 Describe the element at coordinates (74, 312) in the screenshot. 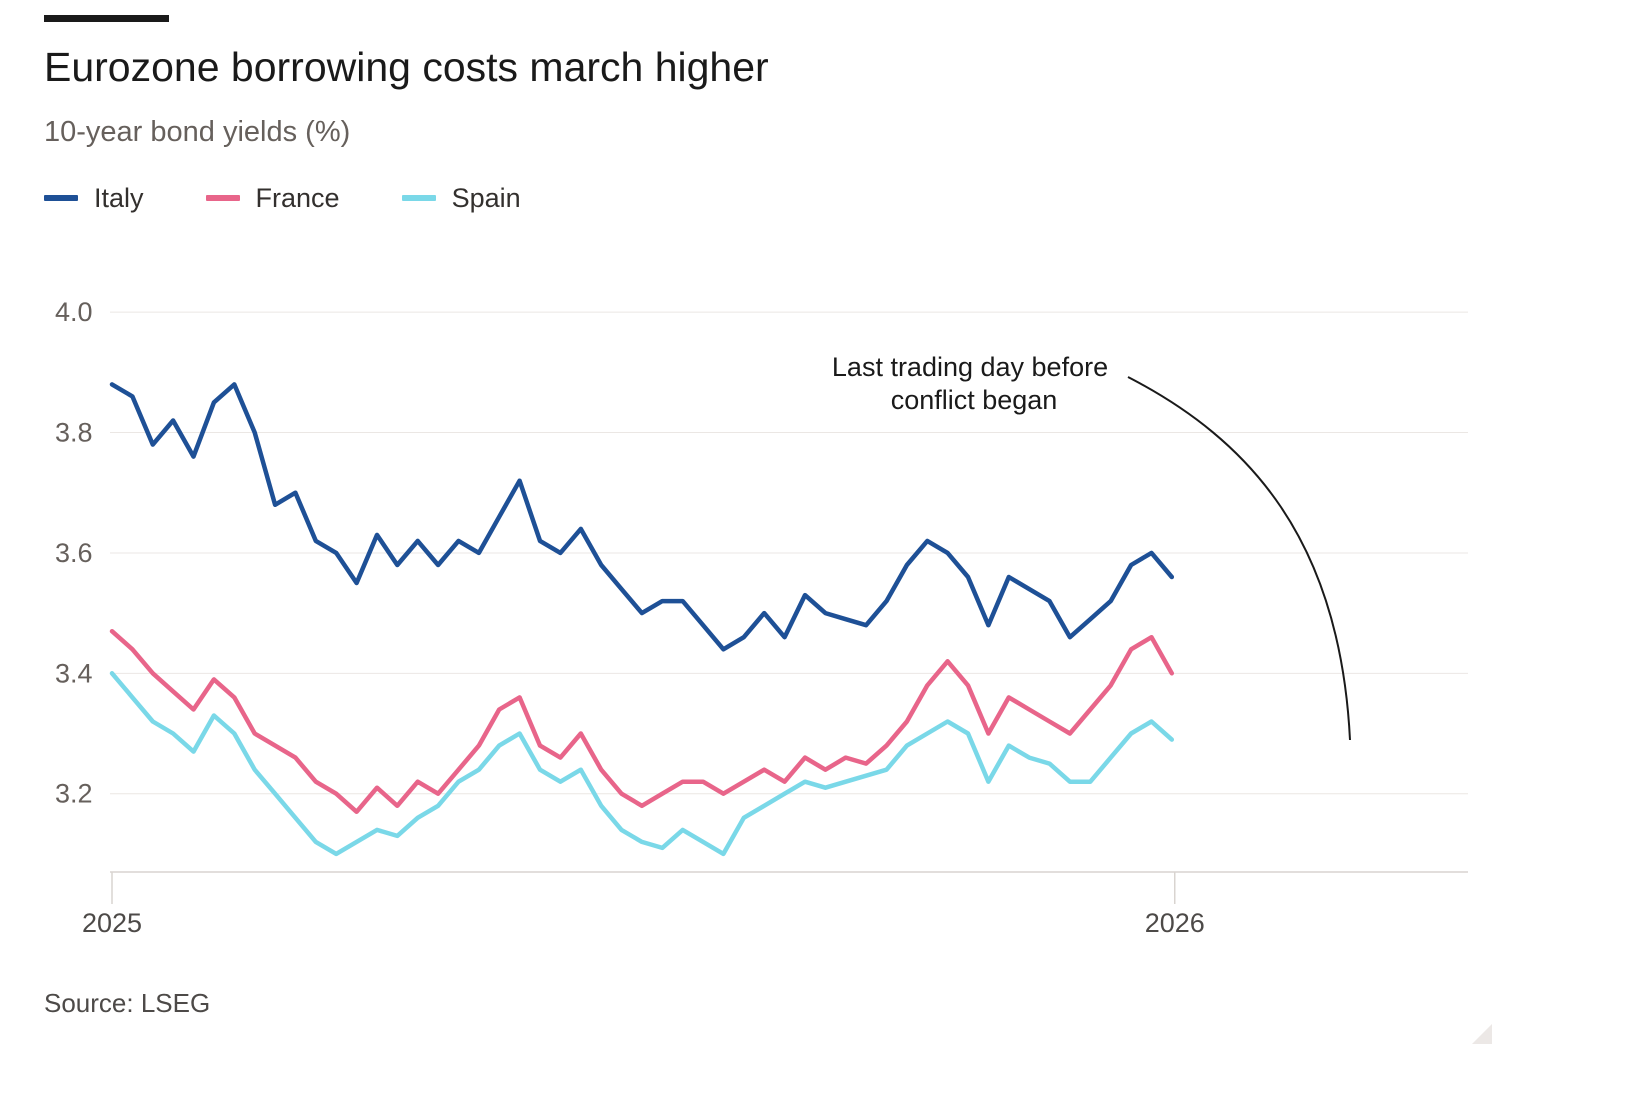

I see `y-tick-label: 4.0` at that location.